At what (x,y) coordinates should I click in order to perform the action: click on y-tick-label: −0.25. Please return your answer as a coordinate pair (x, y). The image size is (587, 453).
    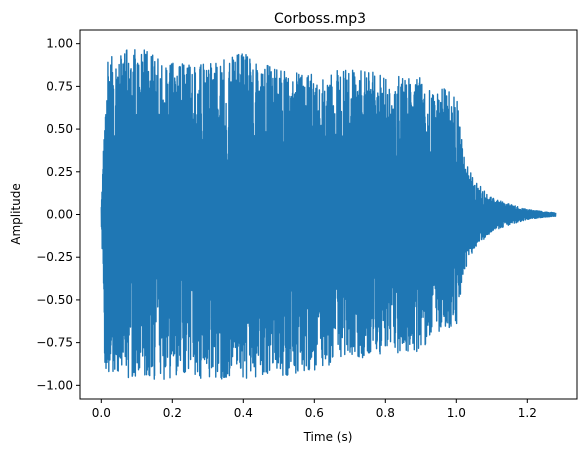
    Looking at the image, I should click on (54, 257).